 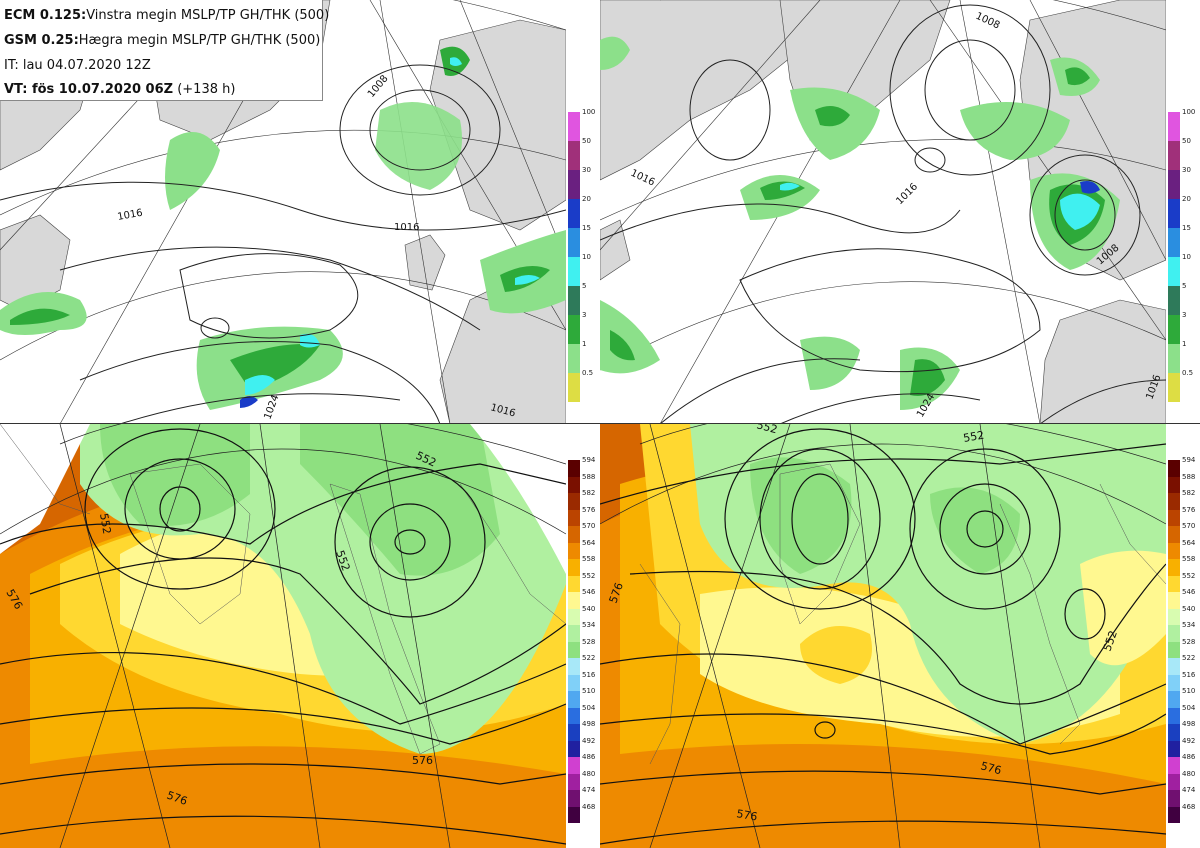 I want to click on thickness-colorbar-label: 552, so click(x=1189, y=575).